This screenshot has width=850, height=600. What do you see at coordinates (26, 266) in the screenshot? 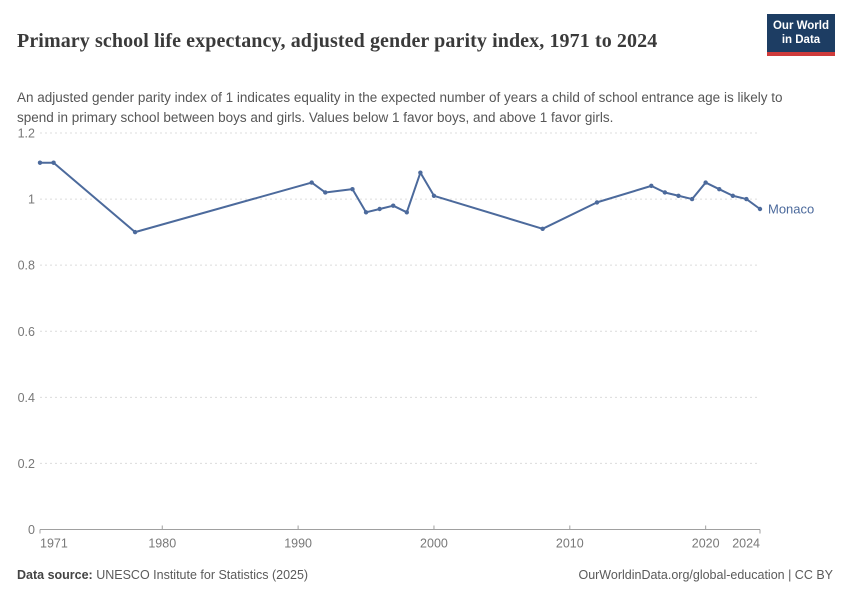
I see `y-axis-tick-label: 0.8` at bounding box center [26, 266].